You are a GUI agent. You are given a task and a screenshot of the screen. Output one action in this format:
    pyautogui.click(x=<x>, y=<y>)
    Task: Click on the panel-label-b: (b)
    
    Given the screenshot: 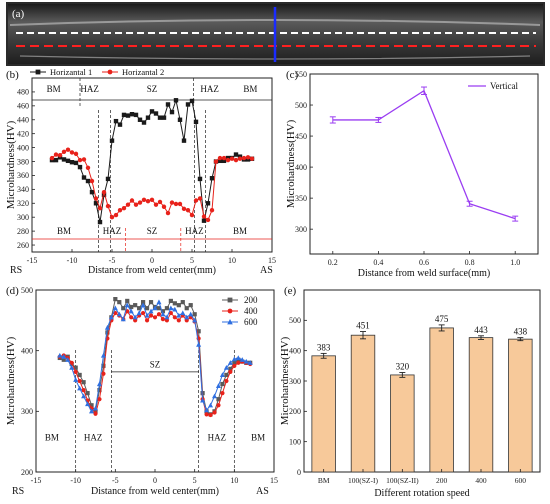 What is the action you would take?
    pyautogui.click(x=12, y=75)
    